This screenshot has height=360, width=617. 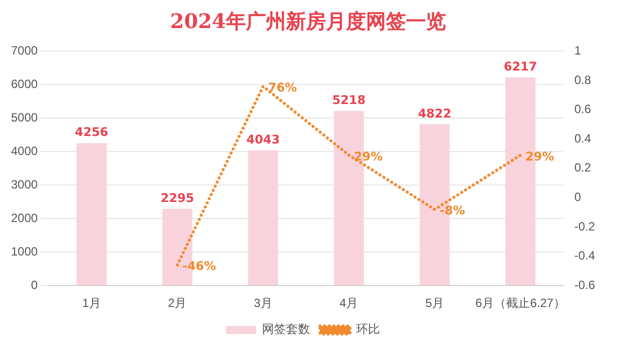 I want to click on y-tick-label: 4000, so click(x=24, y=151).